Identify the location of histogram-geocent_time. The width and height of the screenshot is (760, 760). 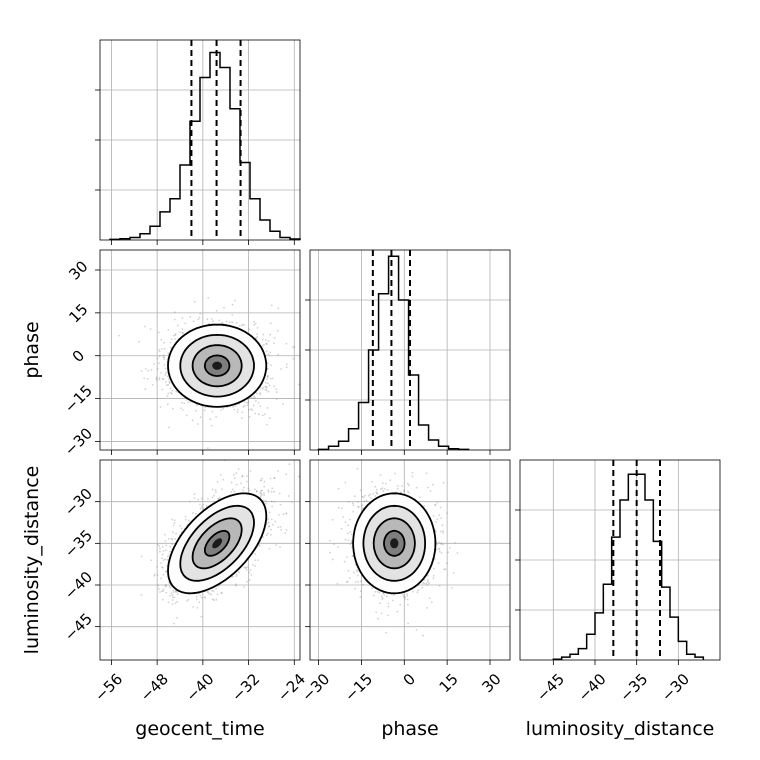
(205, 146).